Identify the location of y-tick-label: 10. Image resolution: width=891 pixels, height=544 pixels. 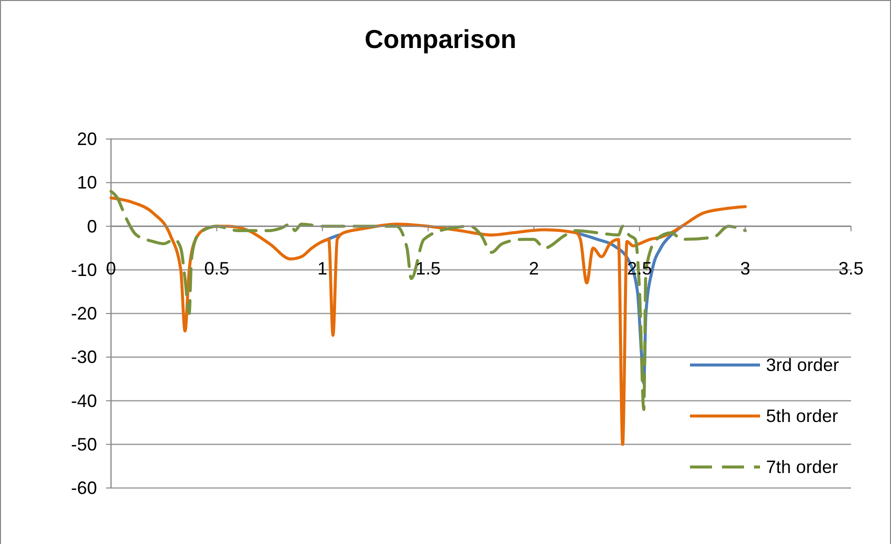
(86, 182).